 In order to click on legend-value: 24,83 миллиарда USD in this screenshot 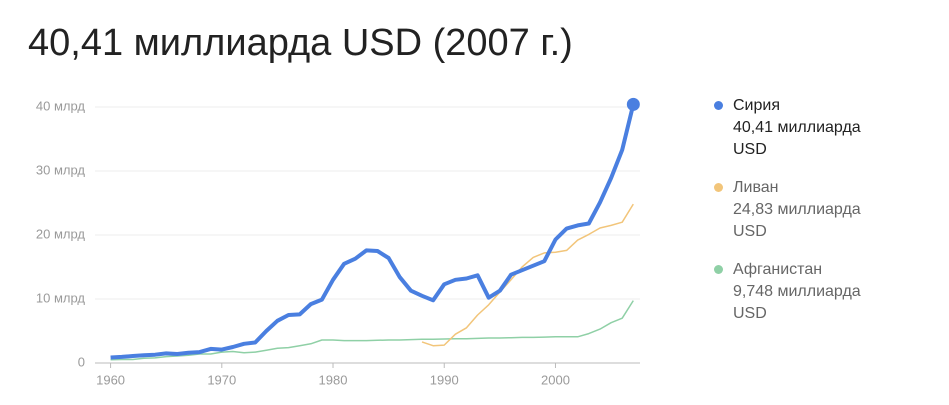, I will do `click(797, 220)`.